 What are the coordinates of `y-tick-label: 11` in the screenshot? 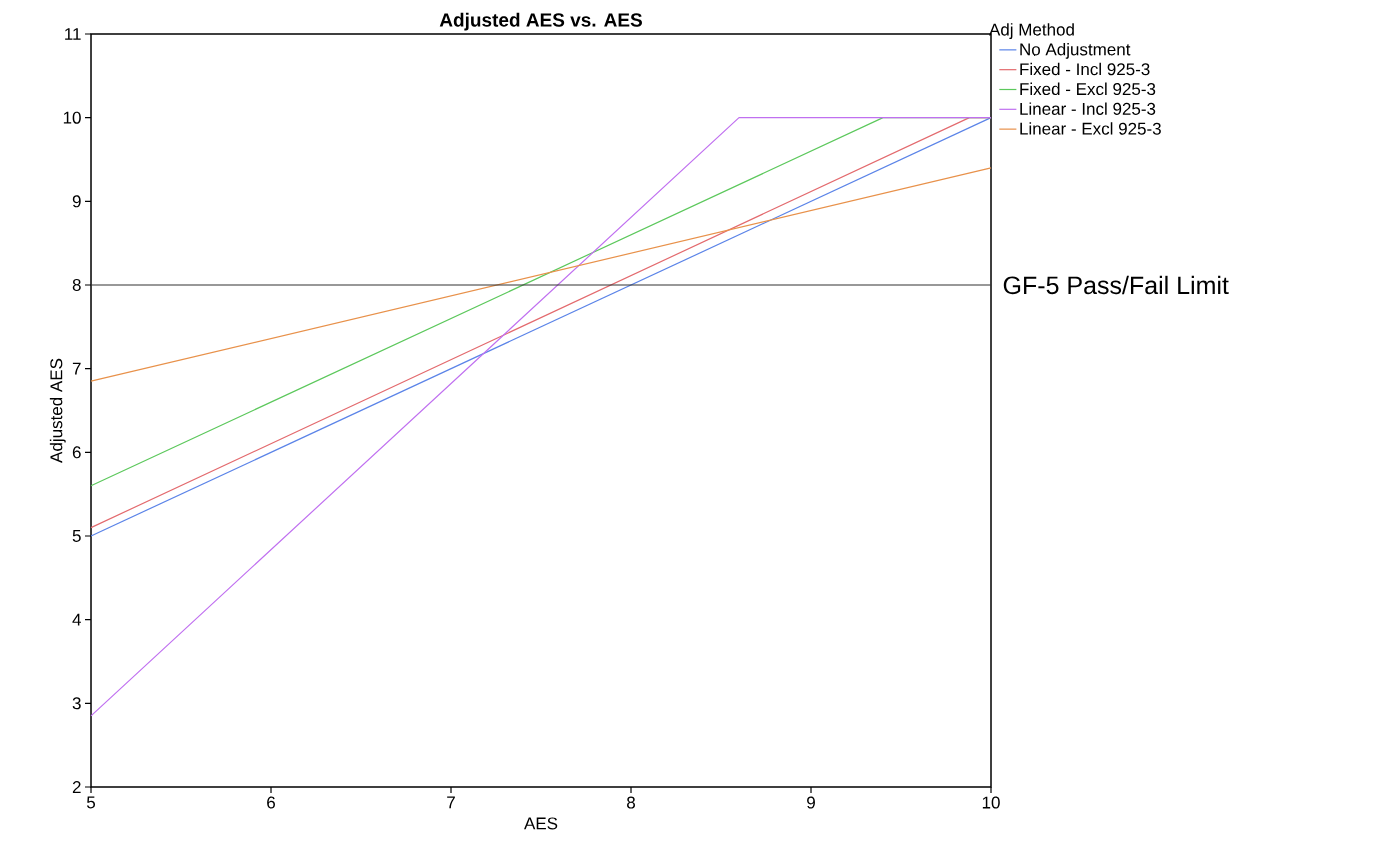 It's located at (73, 34).